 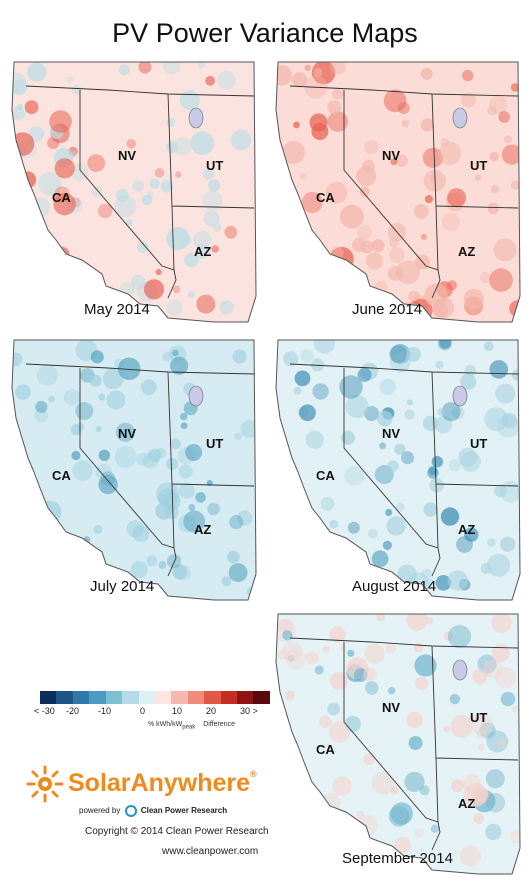 I want to click on solaranywhere-logo: SolarAnywhere®, so click(x=146, y=785).